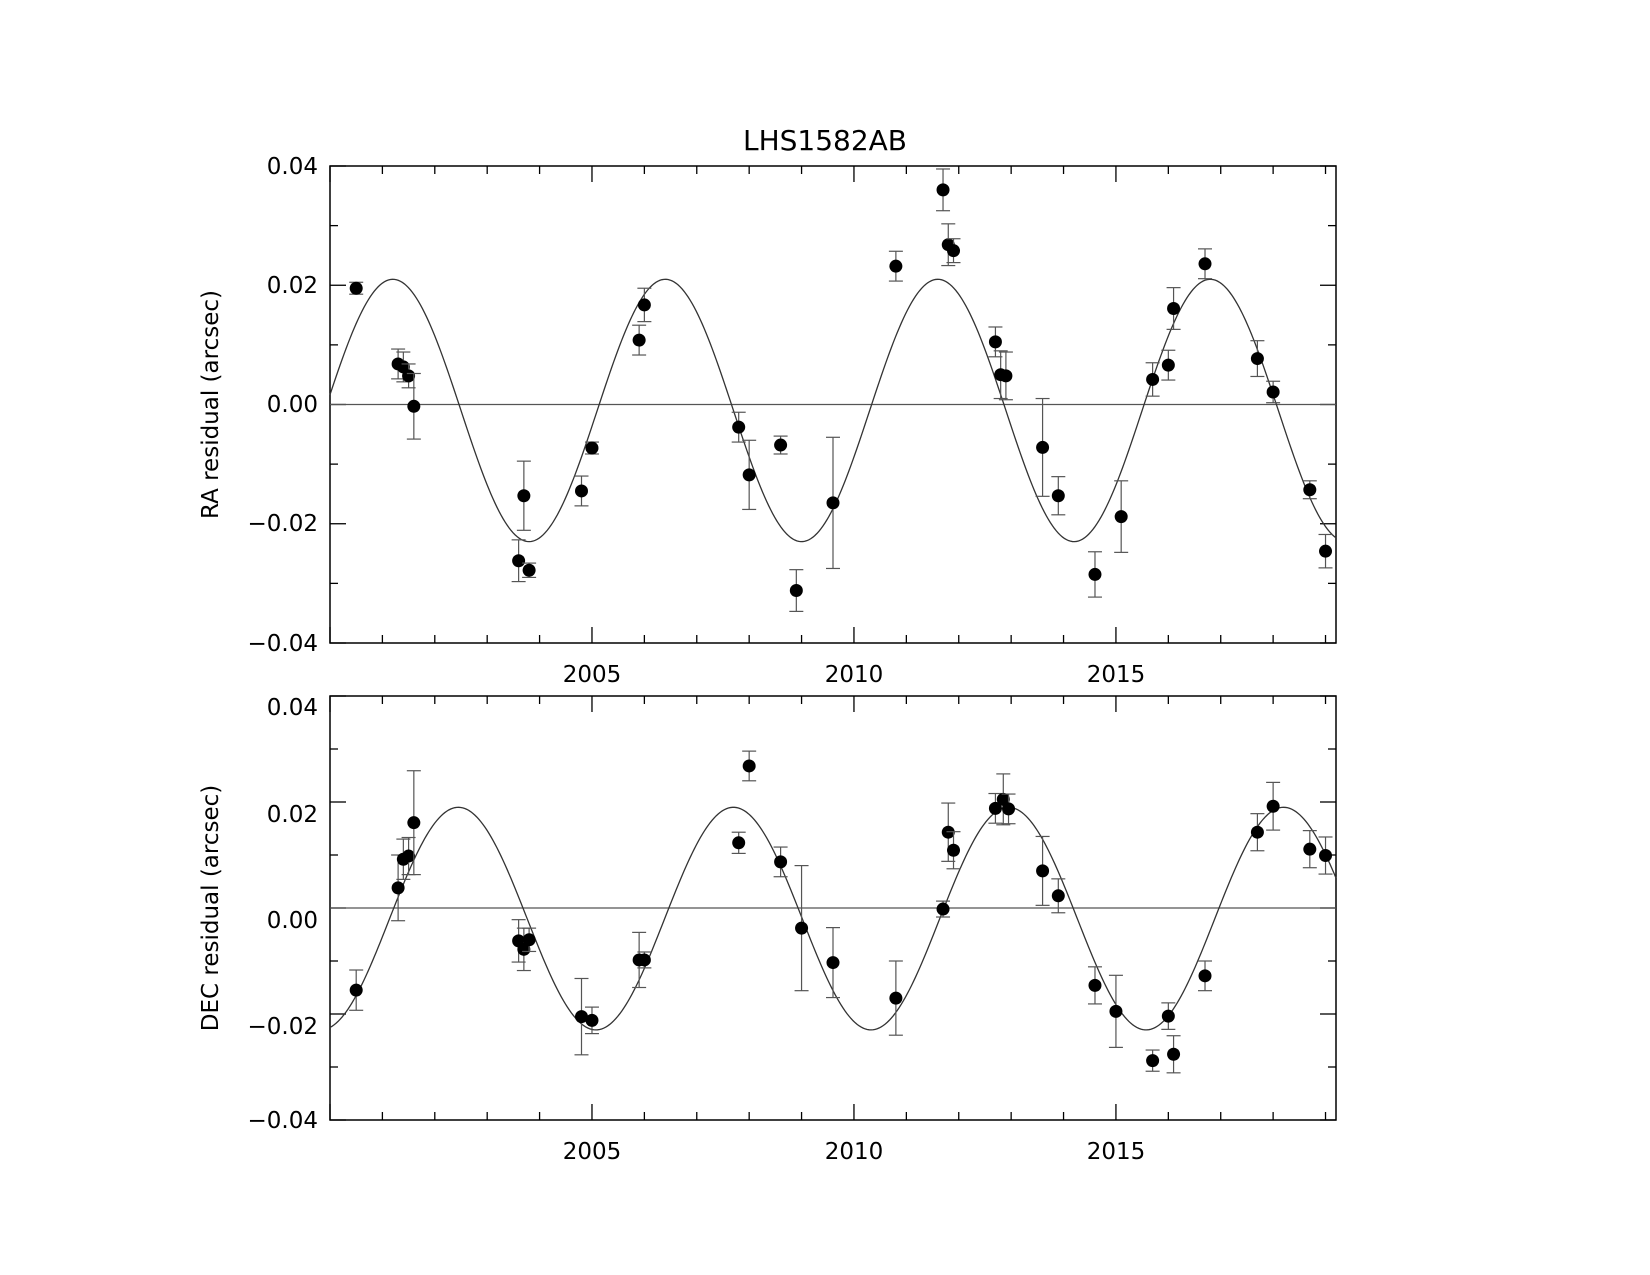 The height and width of the screenshot is (1275, 1650). Describe the element at coordinates (592, 675) in the screenshot. I see `ra-x-tick-label: 2005` at that location.